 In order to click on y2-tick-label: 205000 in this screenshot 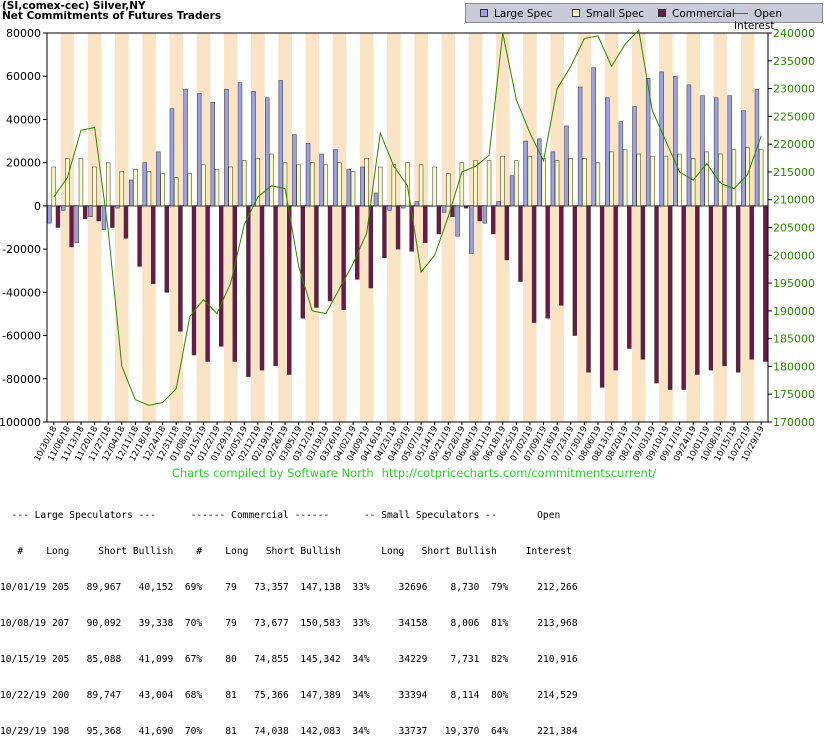, I will do `click(794, 228)`.